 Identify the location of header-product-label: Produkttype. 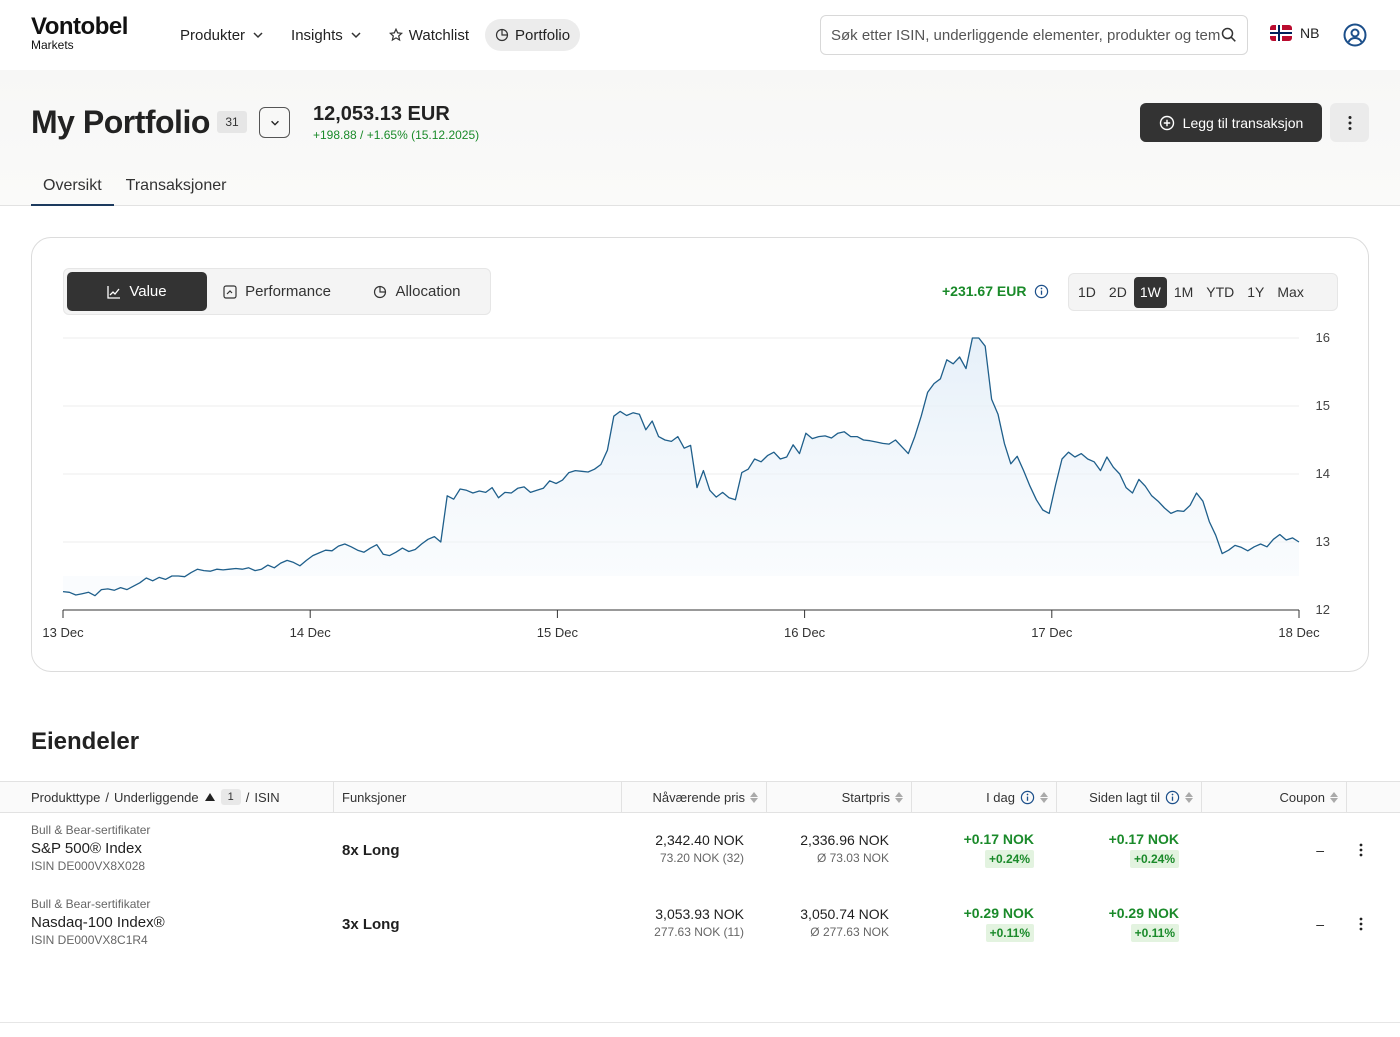
(66, 797).